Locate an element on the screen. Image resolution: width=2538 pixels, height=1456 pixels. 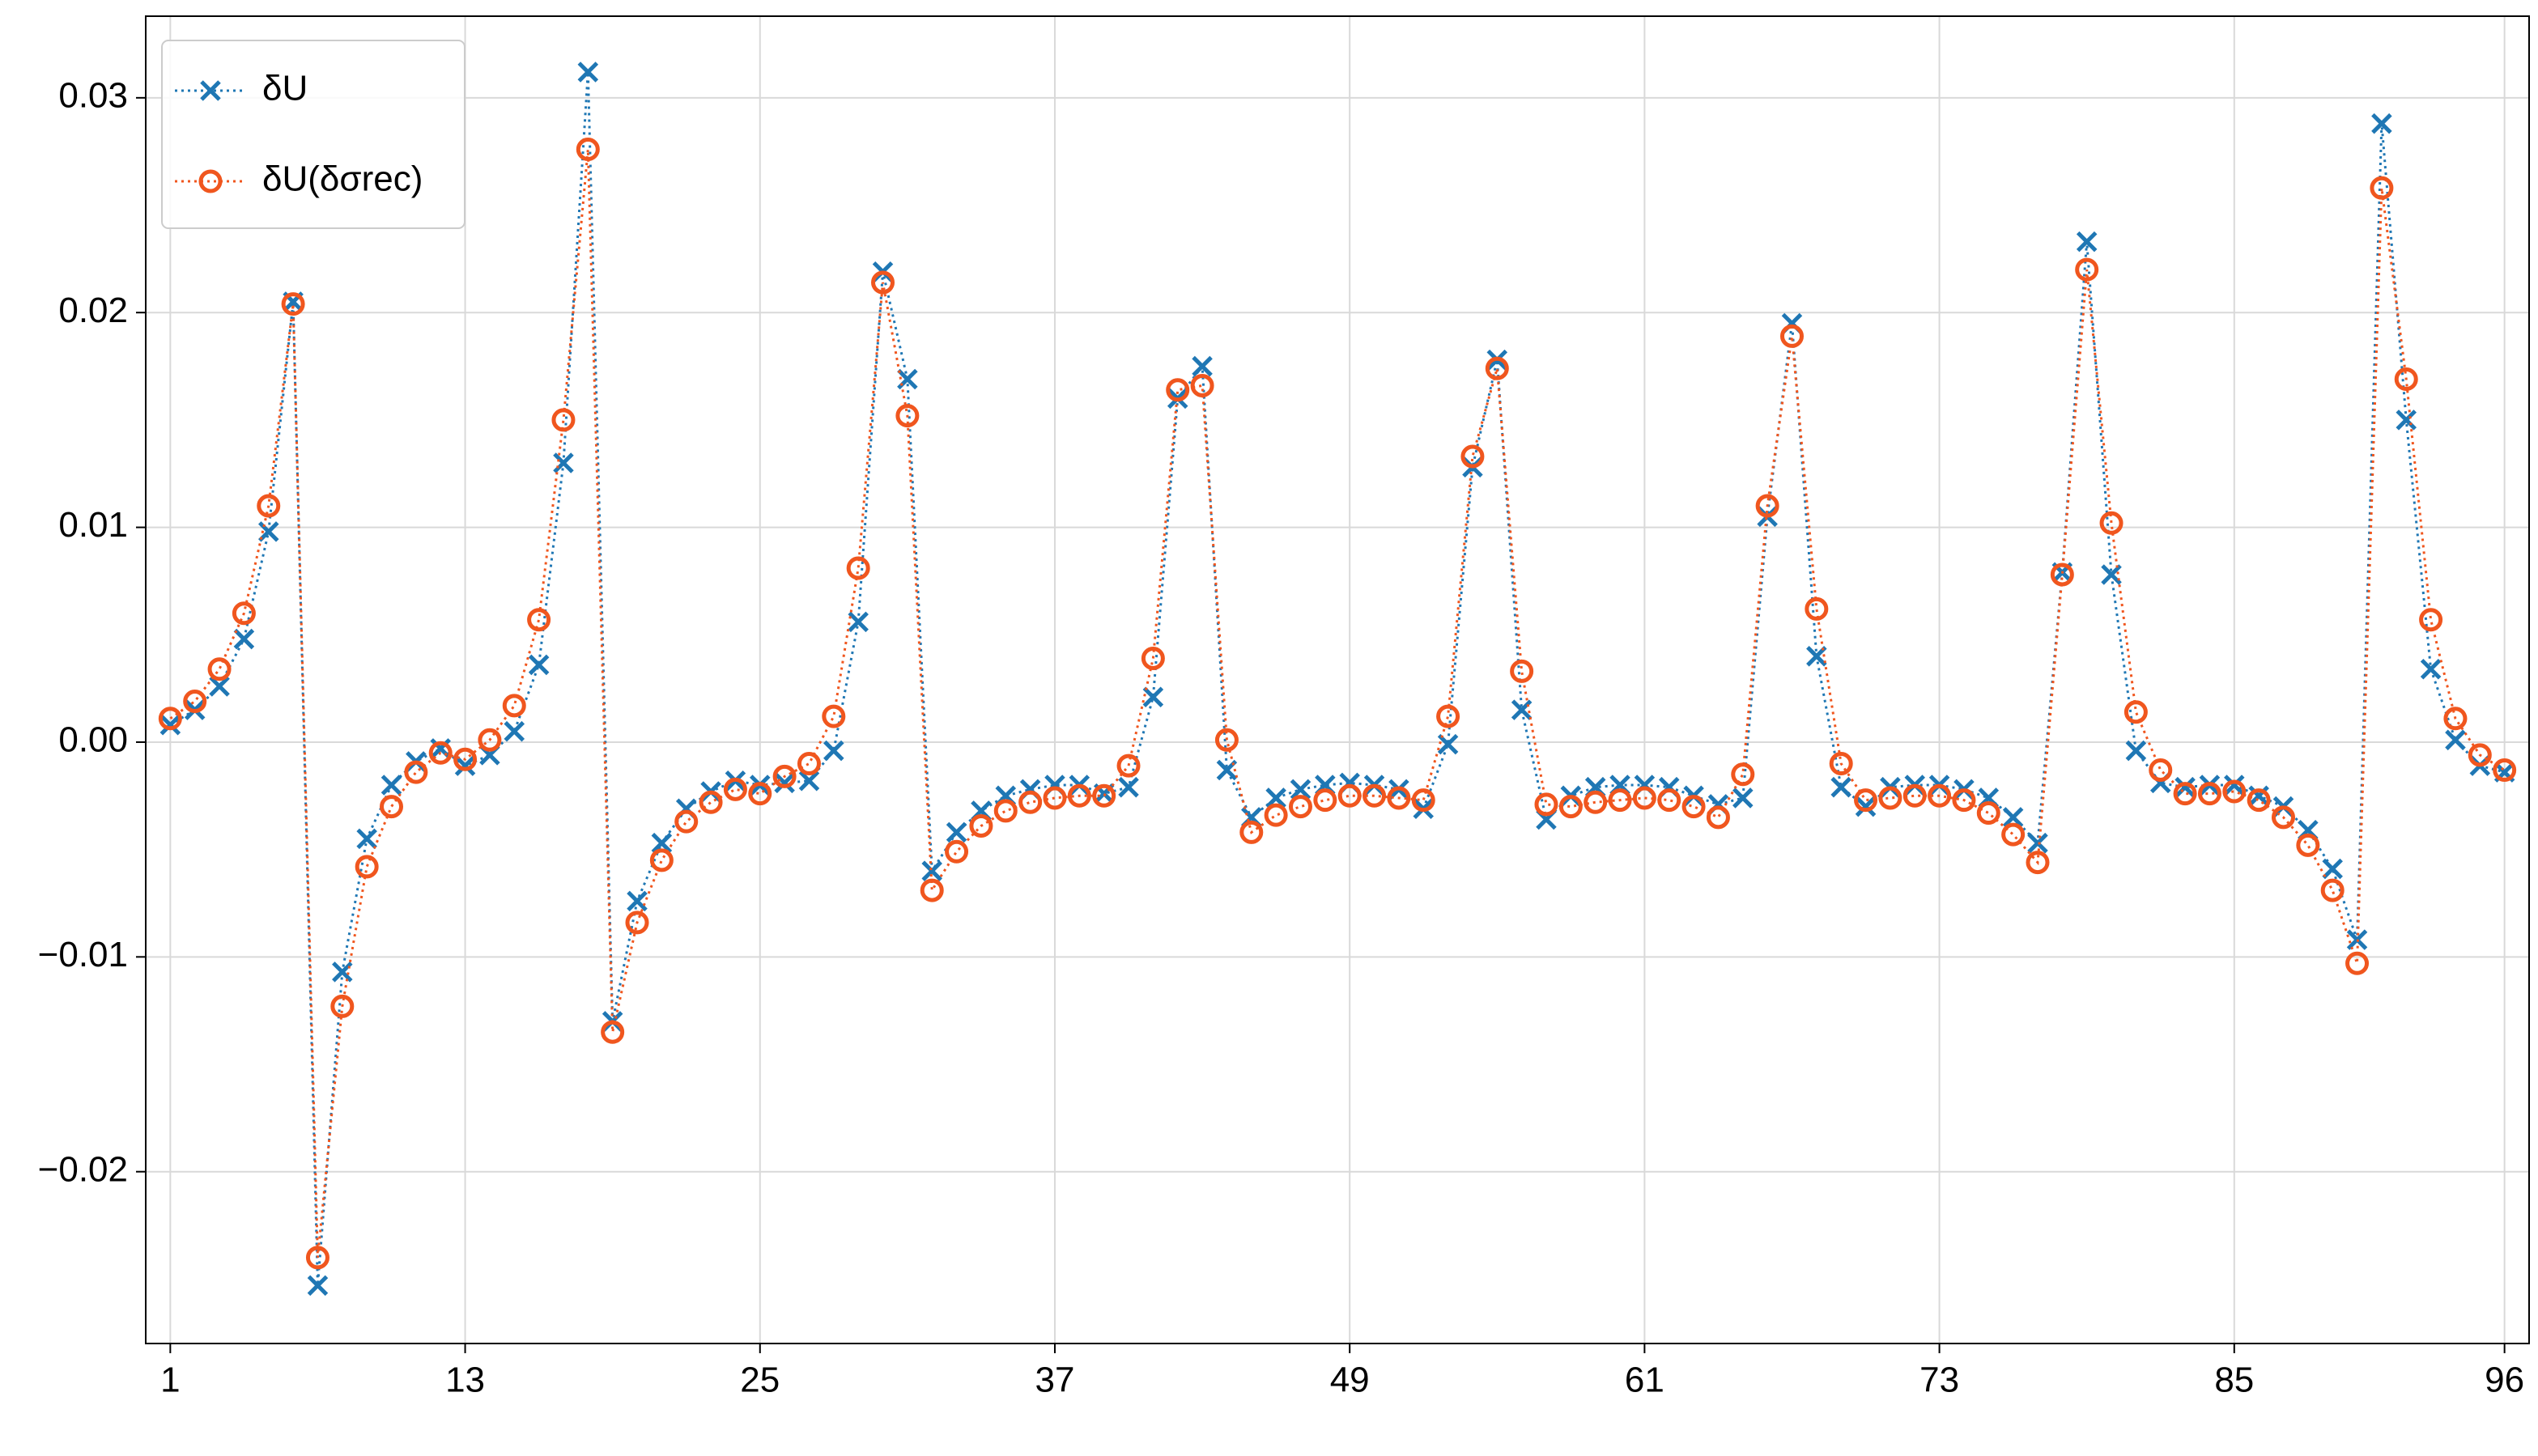
y-tick-label: −0.02 is located at coordinates (83, 1169).